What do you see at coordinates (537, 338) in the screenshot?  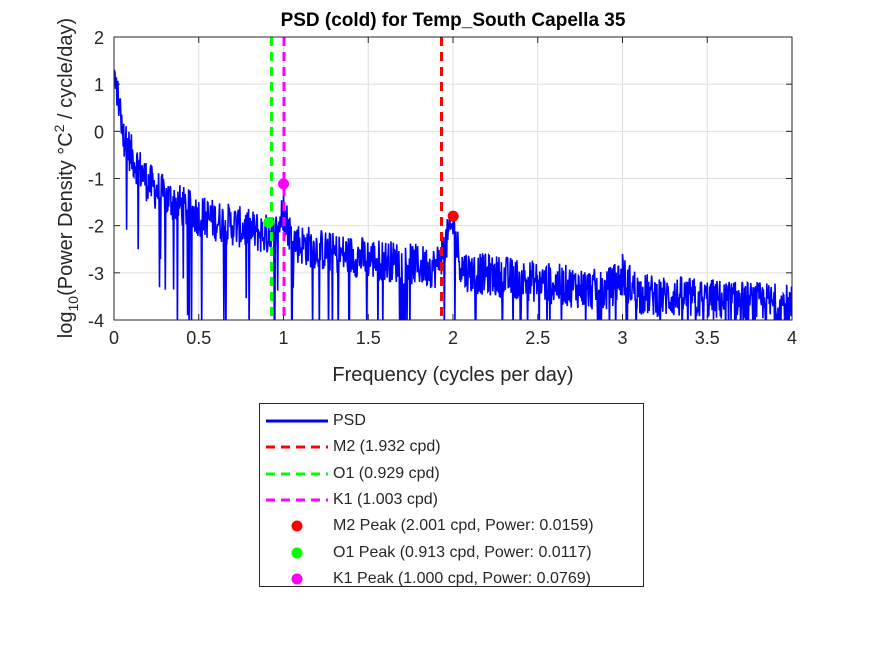 I see `x-tick-label: 2.5` at bounding box center [537, 338].